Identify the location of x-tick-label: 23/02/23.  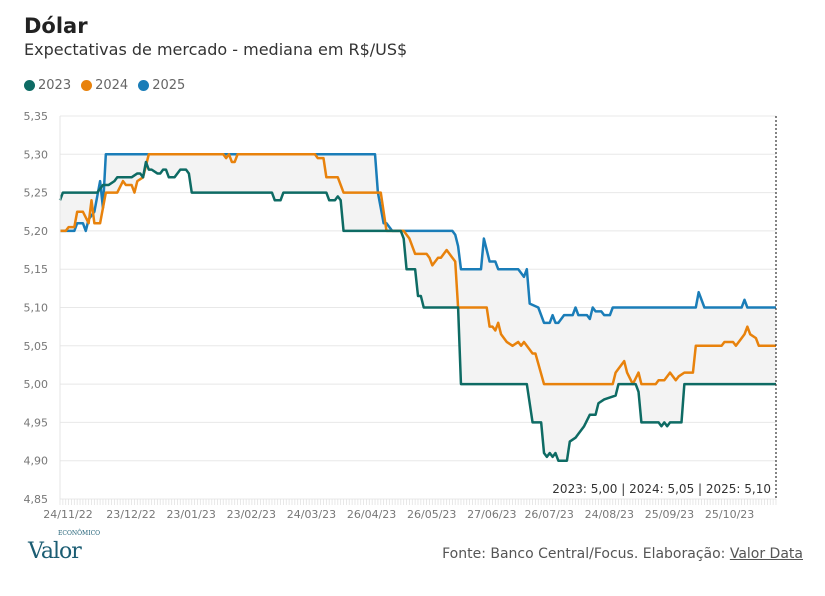
(251, 514).